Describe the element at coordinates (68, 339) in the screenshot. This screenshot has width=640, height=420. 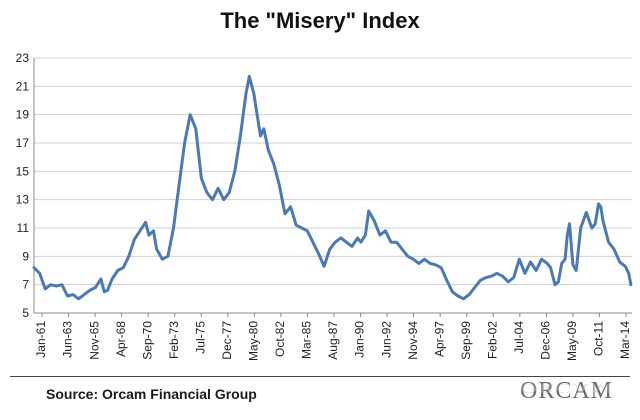
I see `x-tick-label: Jun-63` at that location.